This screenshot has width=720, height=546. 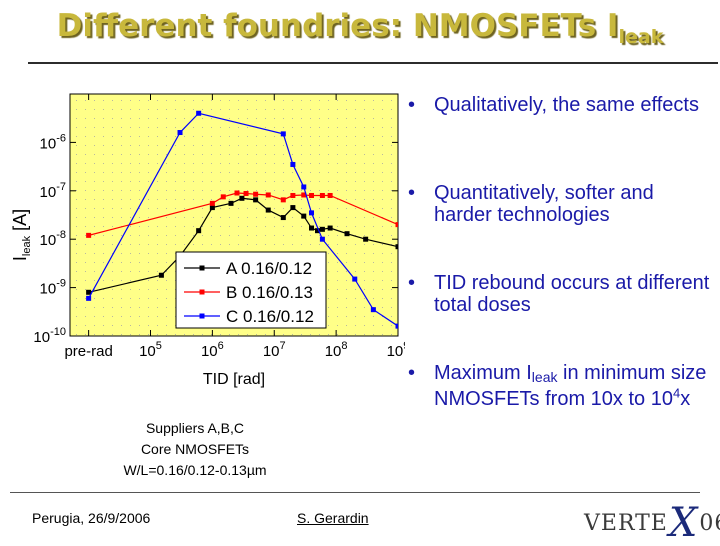 I want to click on y-tick-label: 10⁻⁸, so click(x=53, y=239).